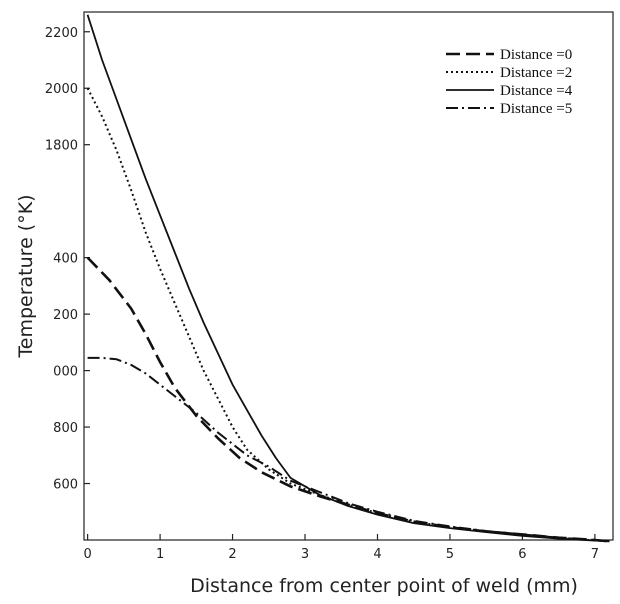 This screenshot has height=604, width=620. I want to click on x-tick-label: 7, so click(595, 554).